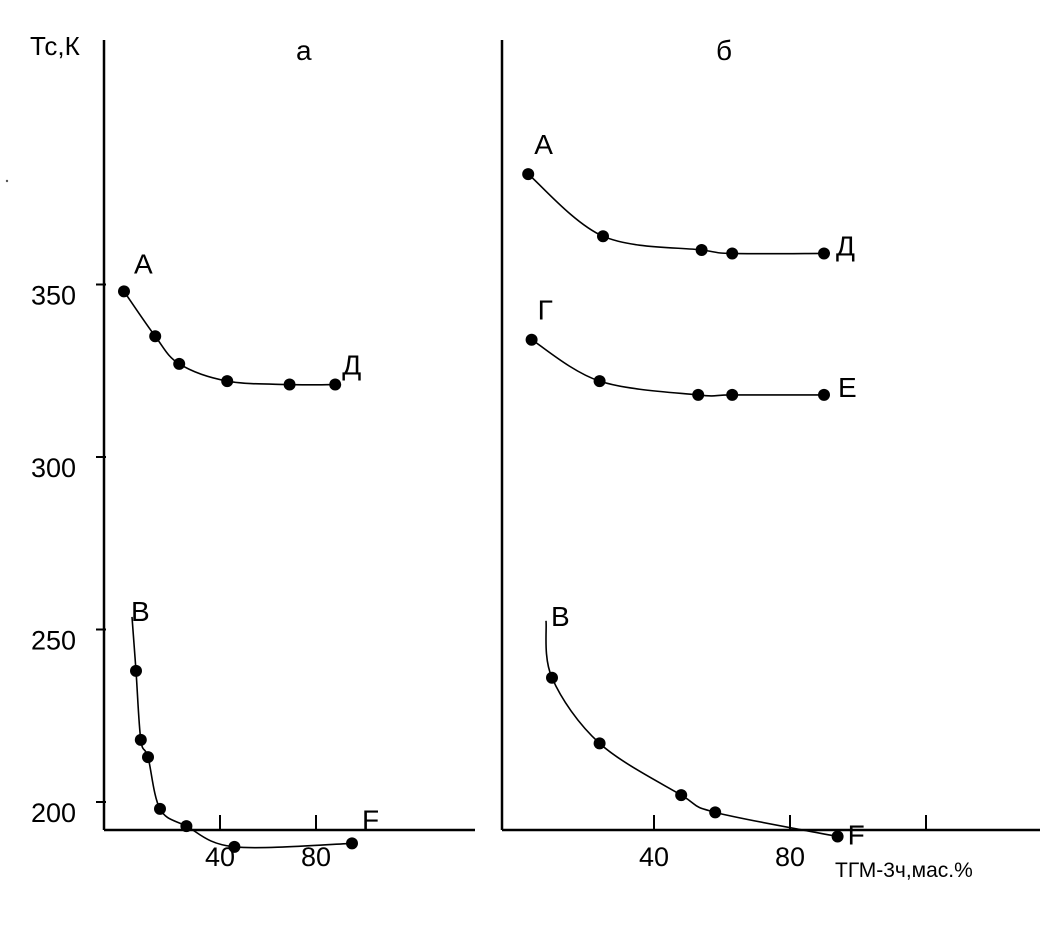  I want to click on y-tick-label: 200, so click(53, 813).